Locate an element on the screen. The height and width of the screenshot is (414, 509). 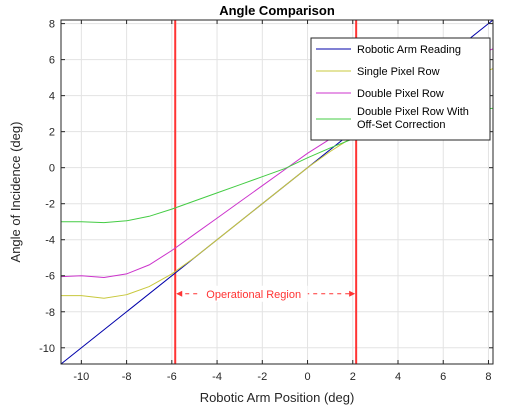
legend-label-4: Double Pixel Row With Off-Set Correction is located at coordinates (413, 118).